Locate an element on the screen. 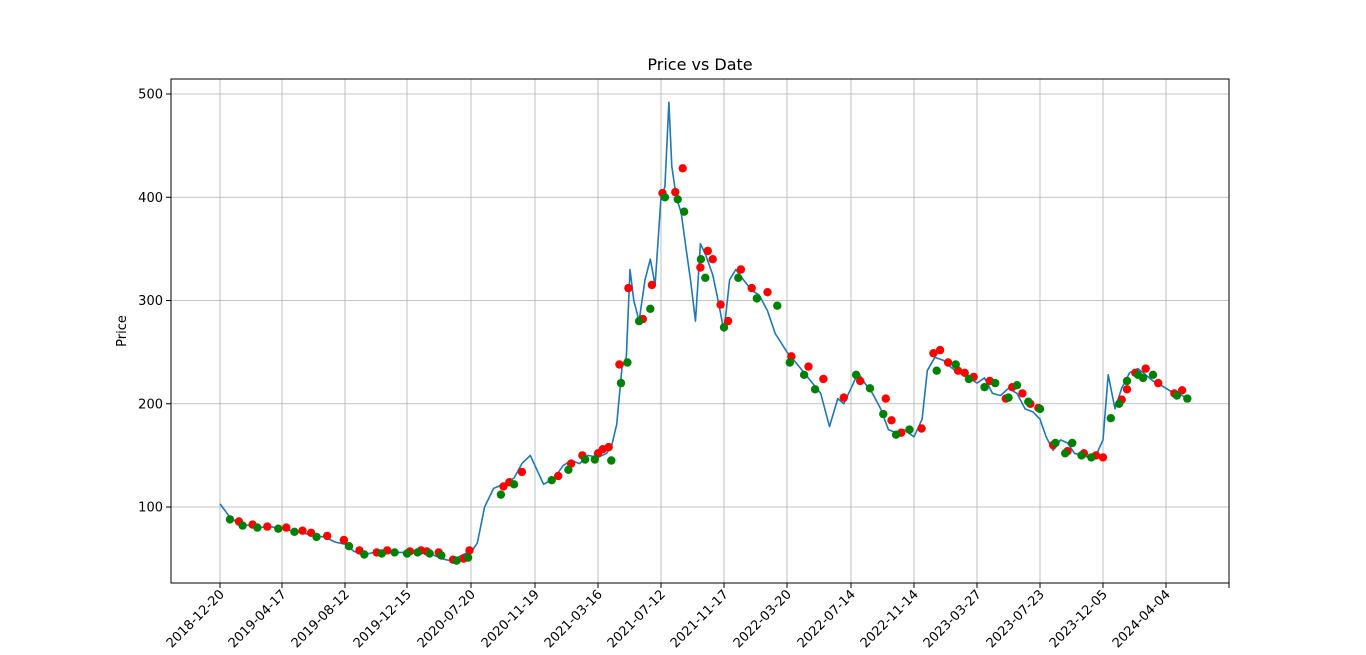 The image size is (1366, 655). x-tick-label: 2022-11-14 is located at coordinates (890, 619).